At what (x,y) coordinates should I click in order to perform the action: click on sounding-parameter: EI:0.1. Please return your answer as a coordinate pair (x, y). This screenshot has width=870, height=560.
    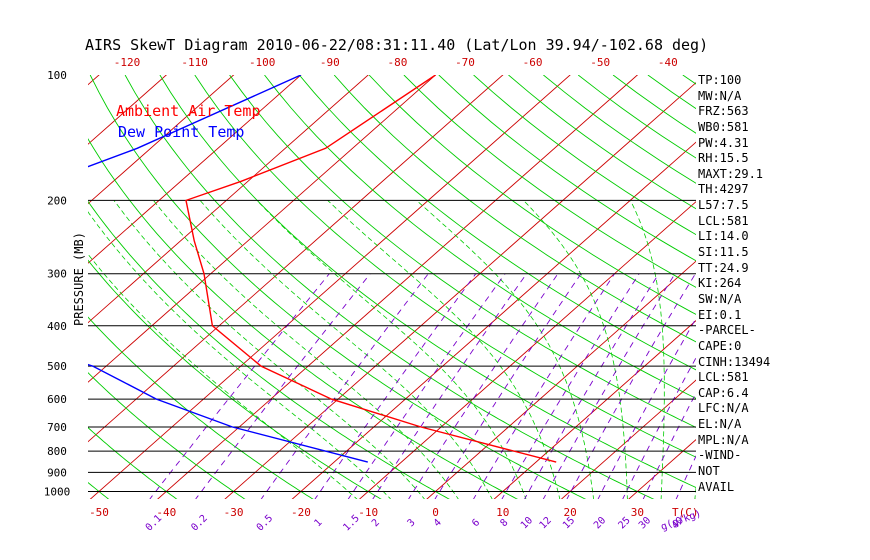
    Looking at the image, I should click on (720, 314).